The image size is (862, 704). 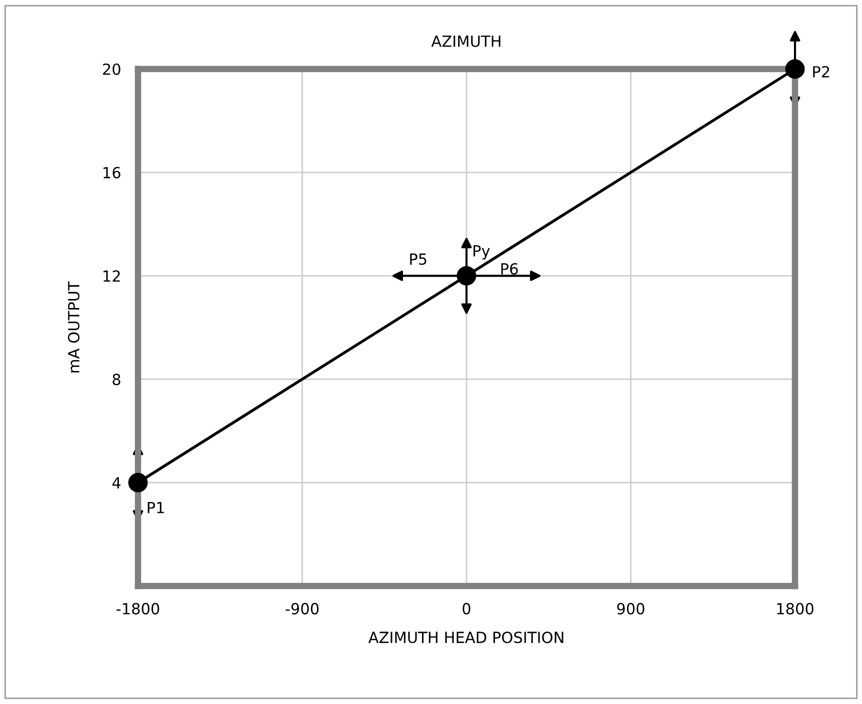 What do you see at coordinates (74, 326) in the screenshot?
I see `y-axis-title: mA OUTPUT` at bounding box center [74, 326].